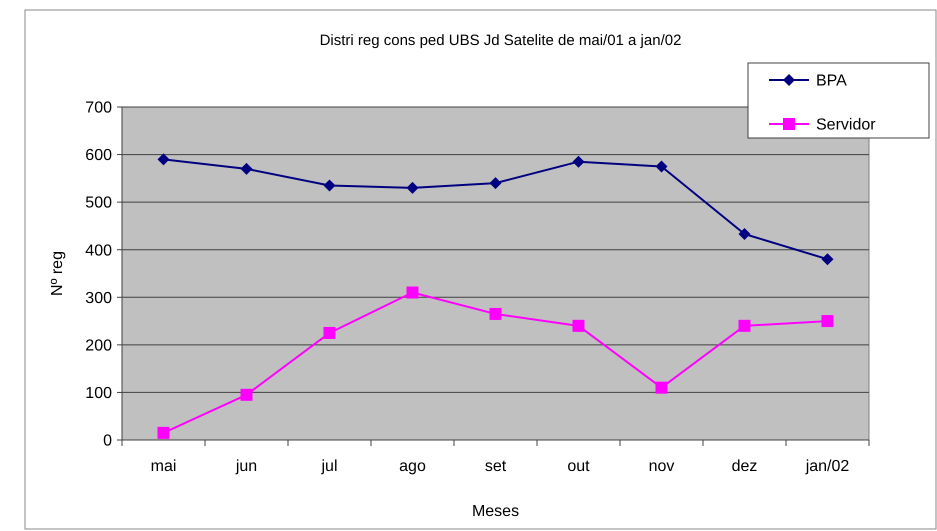 The height and width of the screenshot is (531, 937). What do you see at coordinates (495, 466) in the screenshot?
I see `x-tick-label: set` at bounding box center [495, 466].